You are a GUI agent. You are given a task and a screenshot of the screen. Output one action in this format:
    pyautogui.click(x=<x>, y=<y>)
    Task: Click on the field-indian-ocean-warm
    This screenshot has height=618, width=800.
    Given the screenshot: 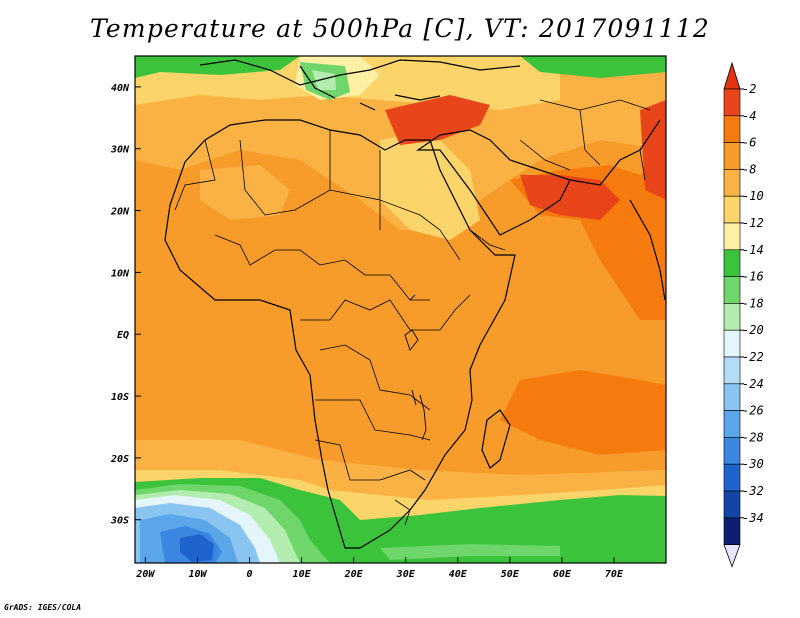 What is the action you would take?
    pyautogui.click(x=583, y=412)
    